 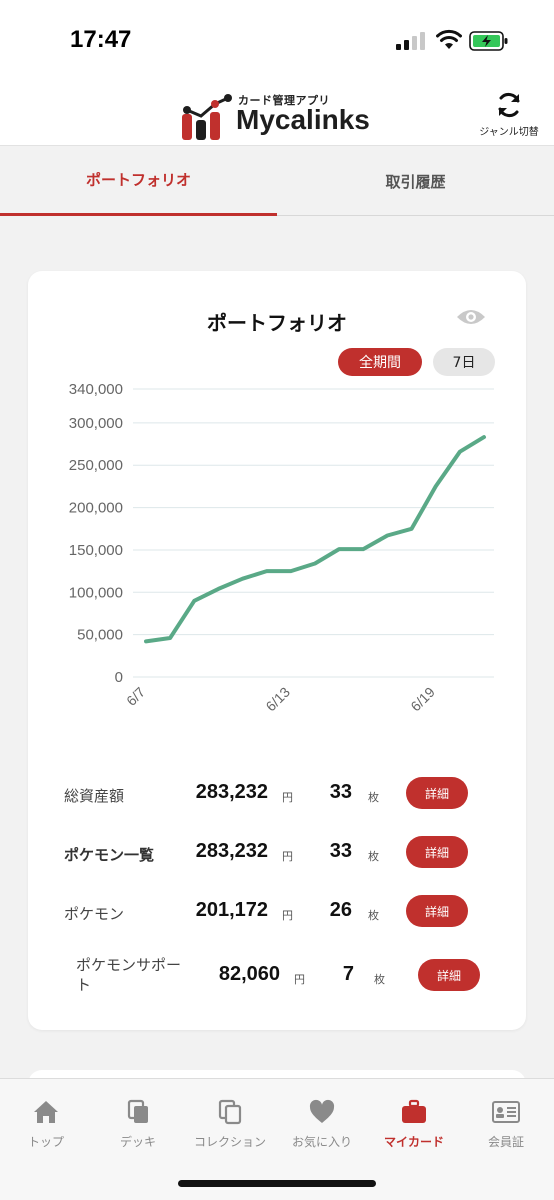 I want to click on nav-label: デッキ, so click(x=137, y=1142).